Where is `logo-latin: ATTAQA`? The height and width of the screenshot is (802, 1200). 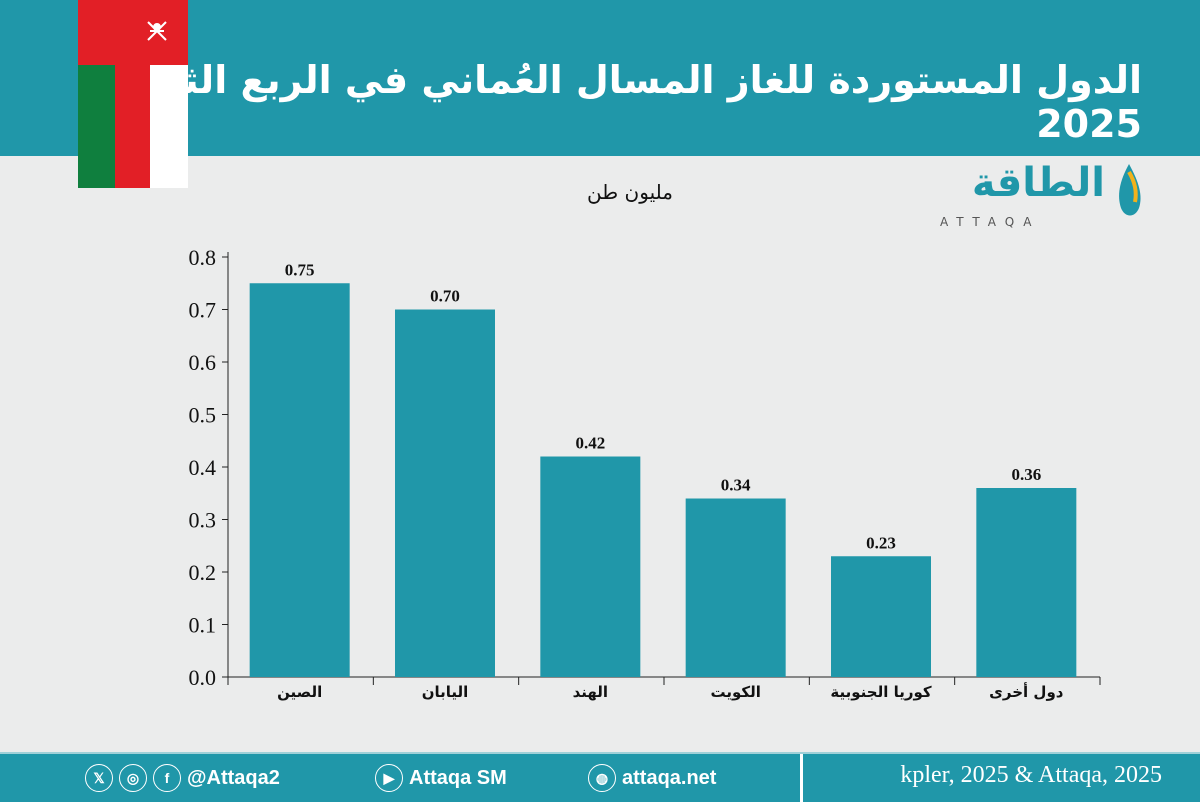
logo-latin: ATTAQA is located at coordinates (990, 222).